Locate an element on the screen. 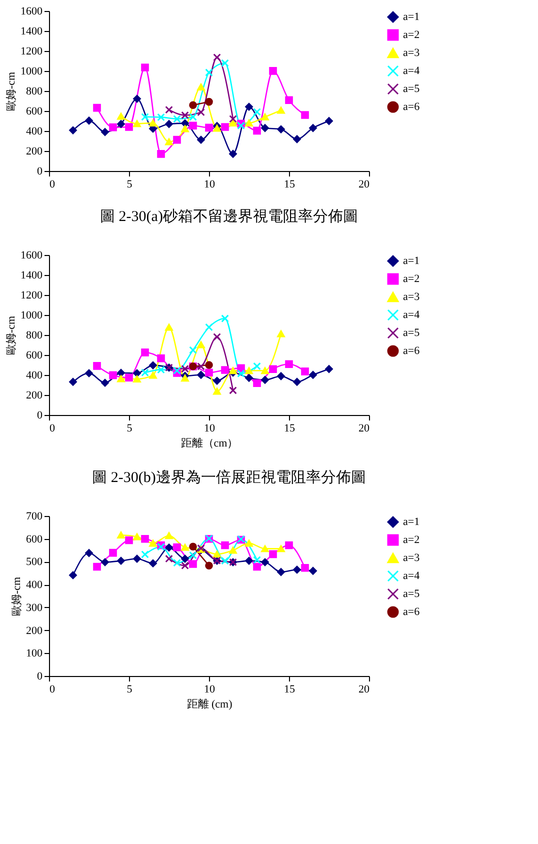  caption: 圖 2-30(b)邊界為一倍展距視電阻率分佈圖 is located at coordinates (229, 477).